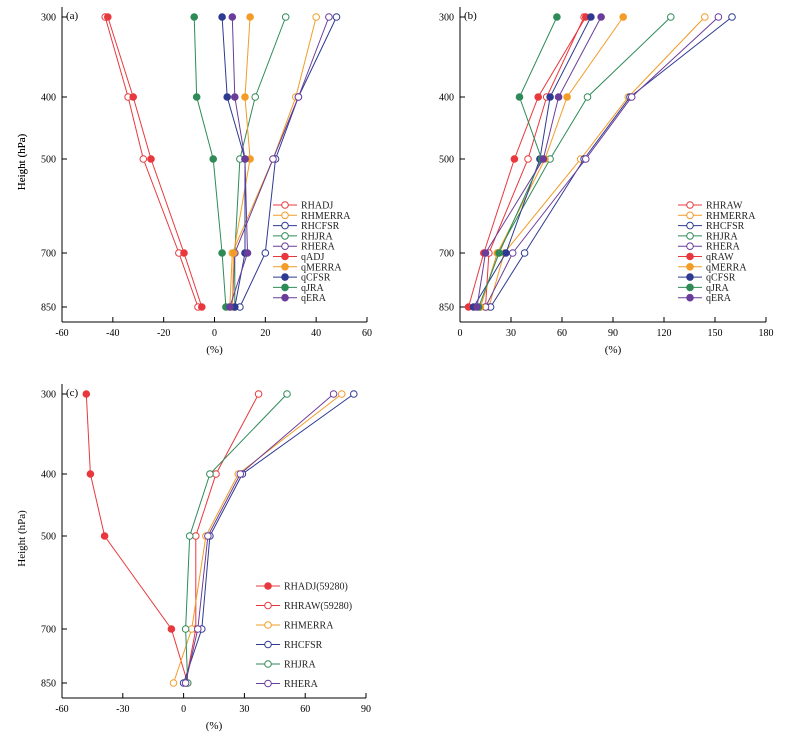  What do you see at coordinates (48, 395) in the screenshot?
I see `y-tick-label: 300` at bounding box center [48, 395].